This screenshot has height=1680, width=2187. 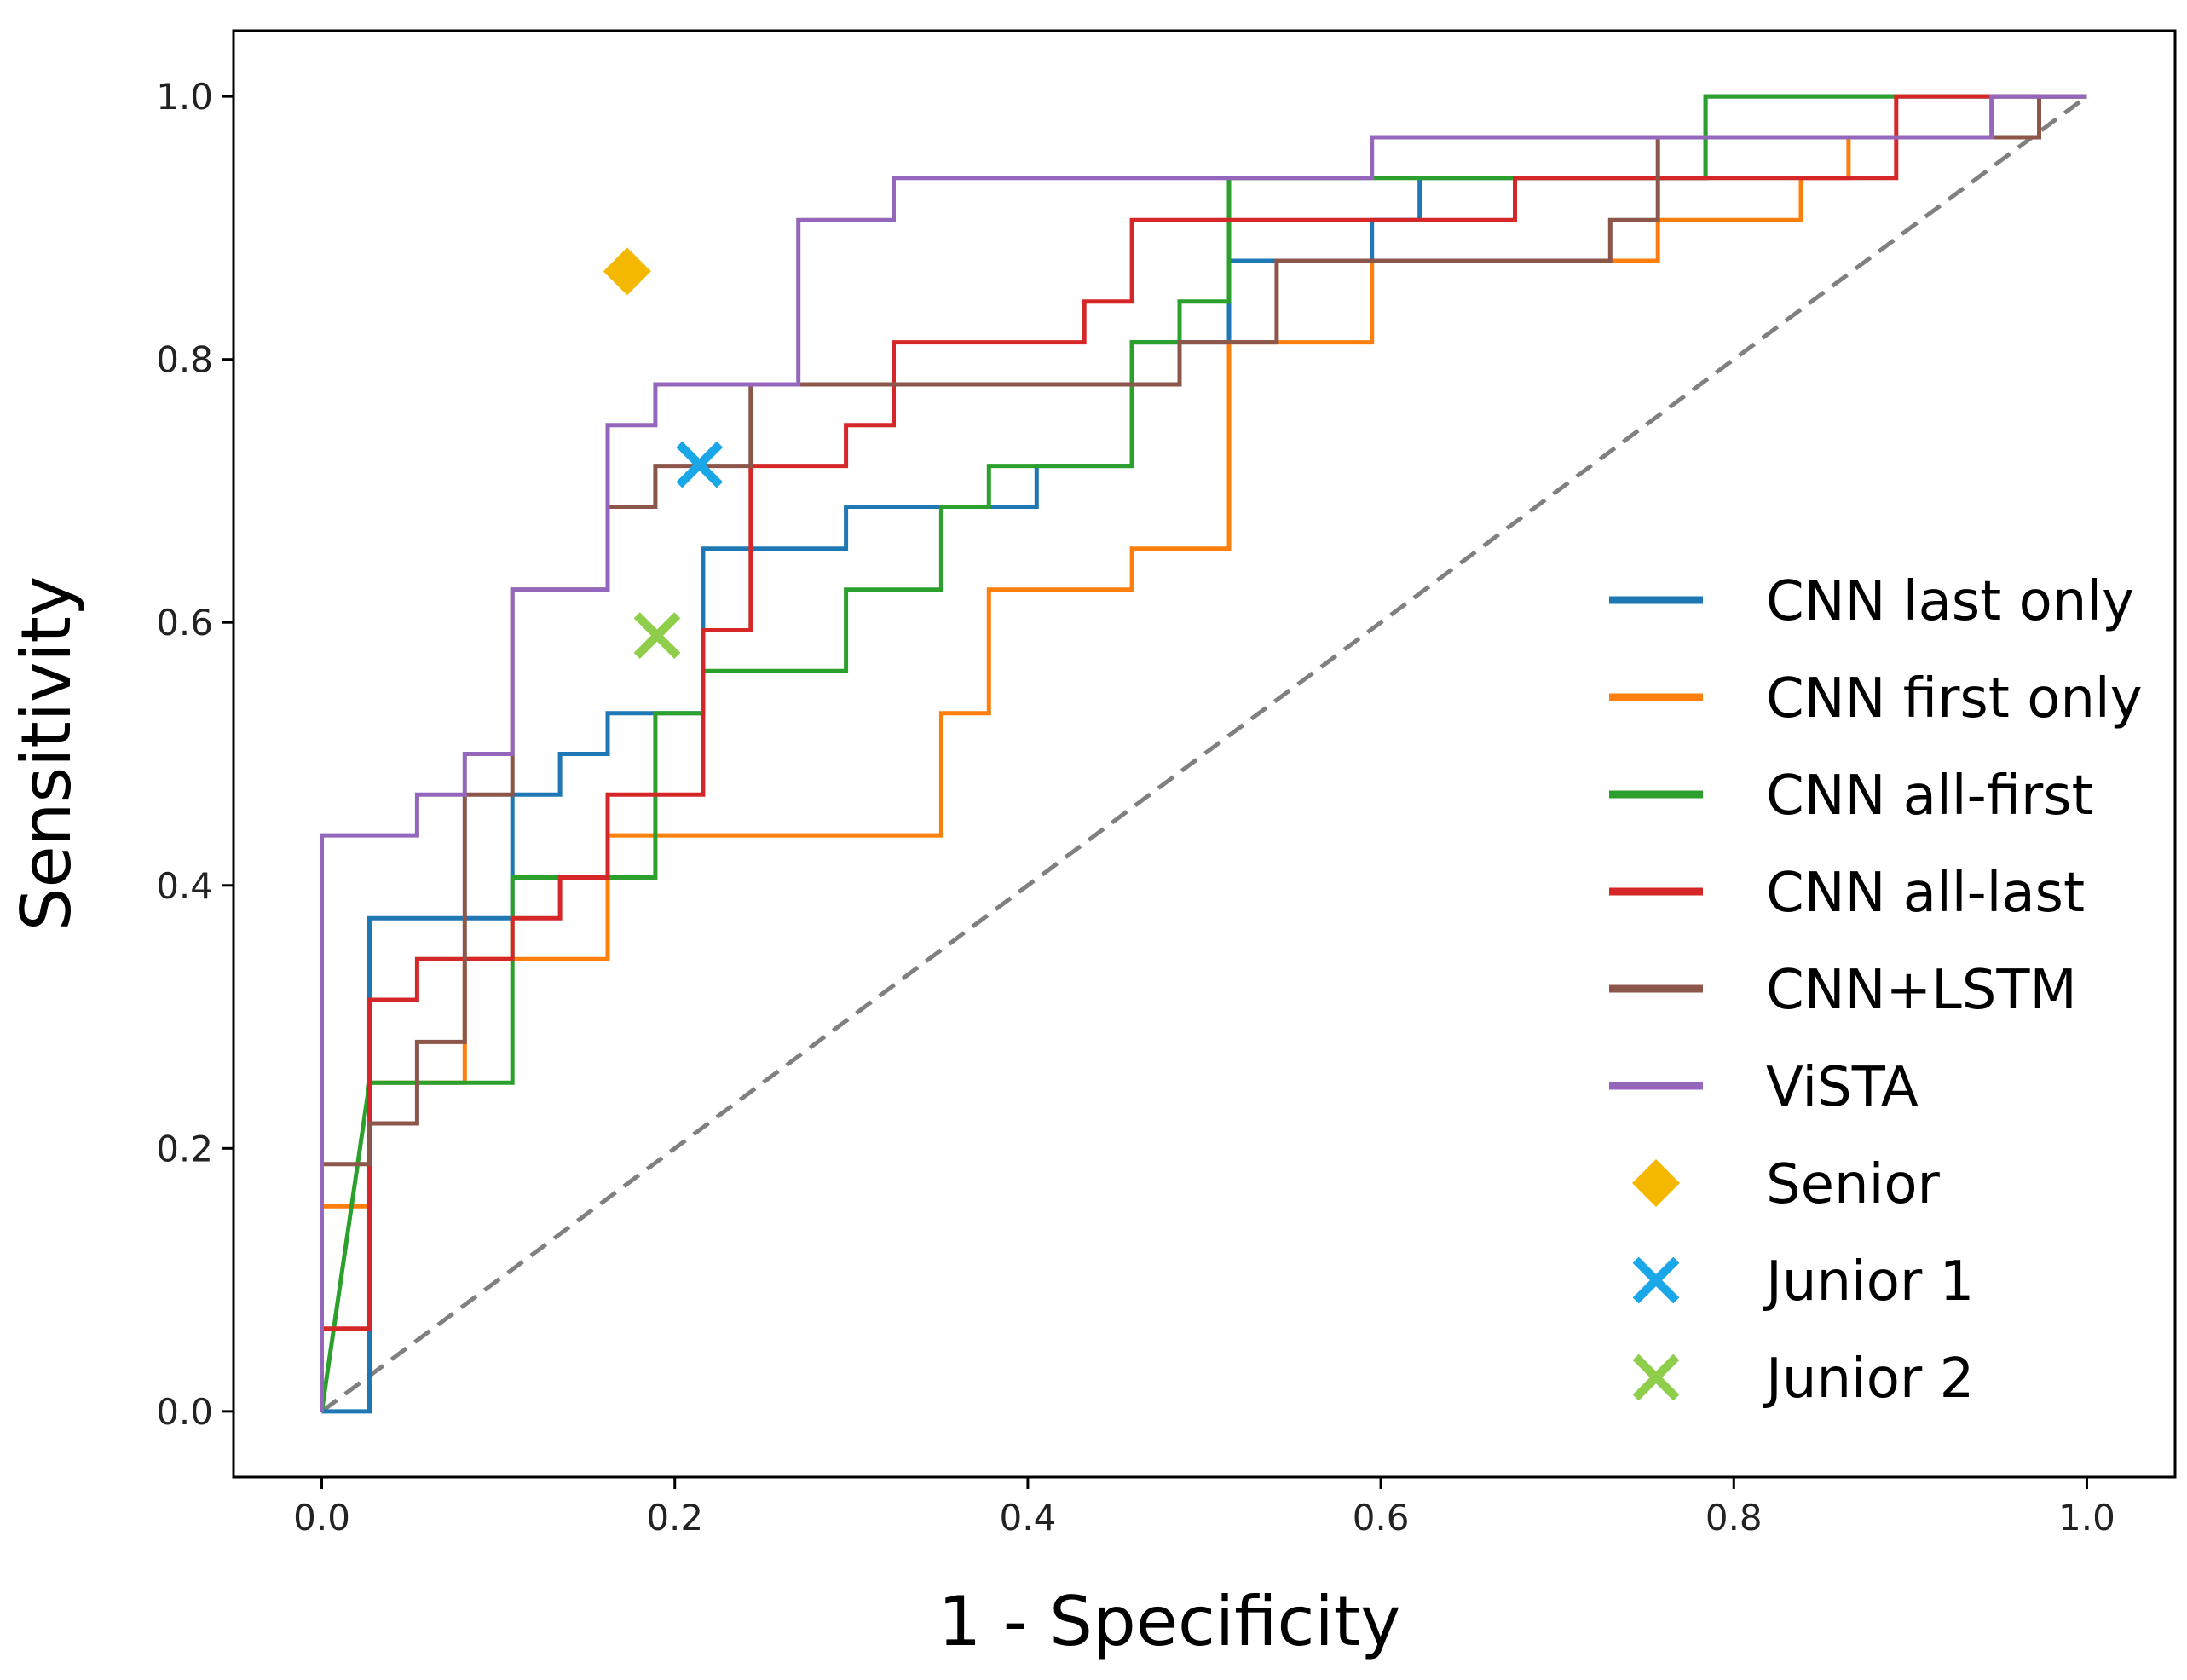 I want to click on legend-entry-cnn-lstm: CNN+LSTM, so click(x=1843, y=991).